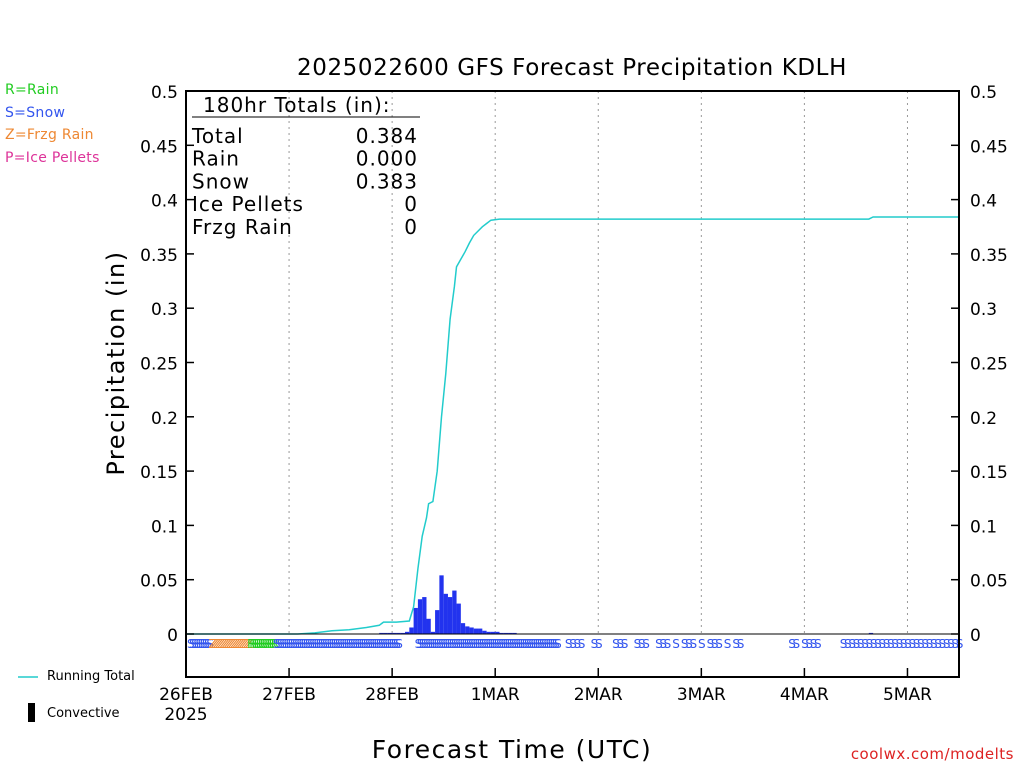  What do you see at coordinates (116, 362) in the screenshot?
I see `y-axis-label: Precipitation (in)` at bounding box center [116, 362].